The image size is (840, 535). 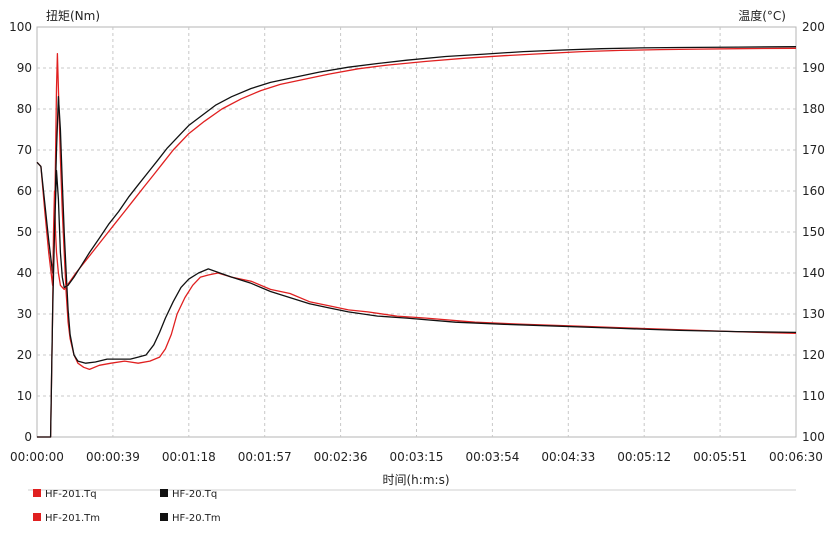 I want to click on y-left-tick-label: 90, so click(x=24, y=68).